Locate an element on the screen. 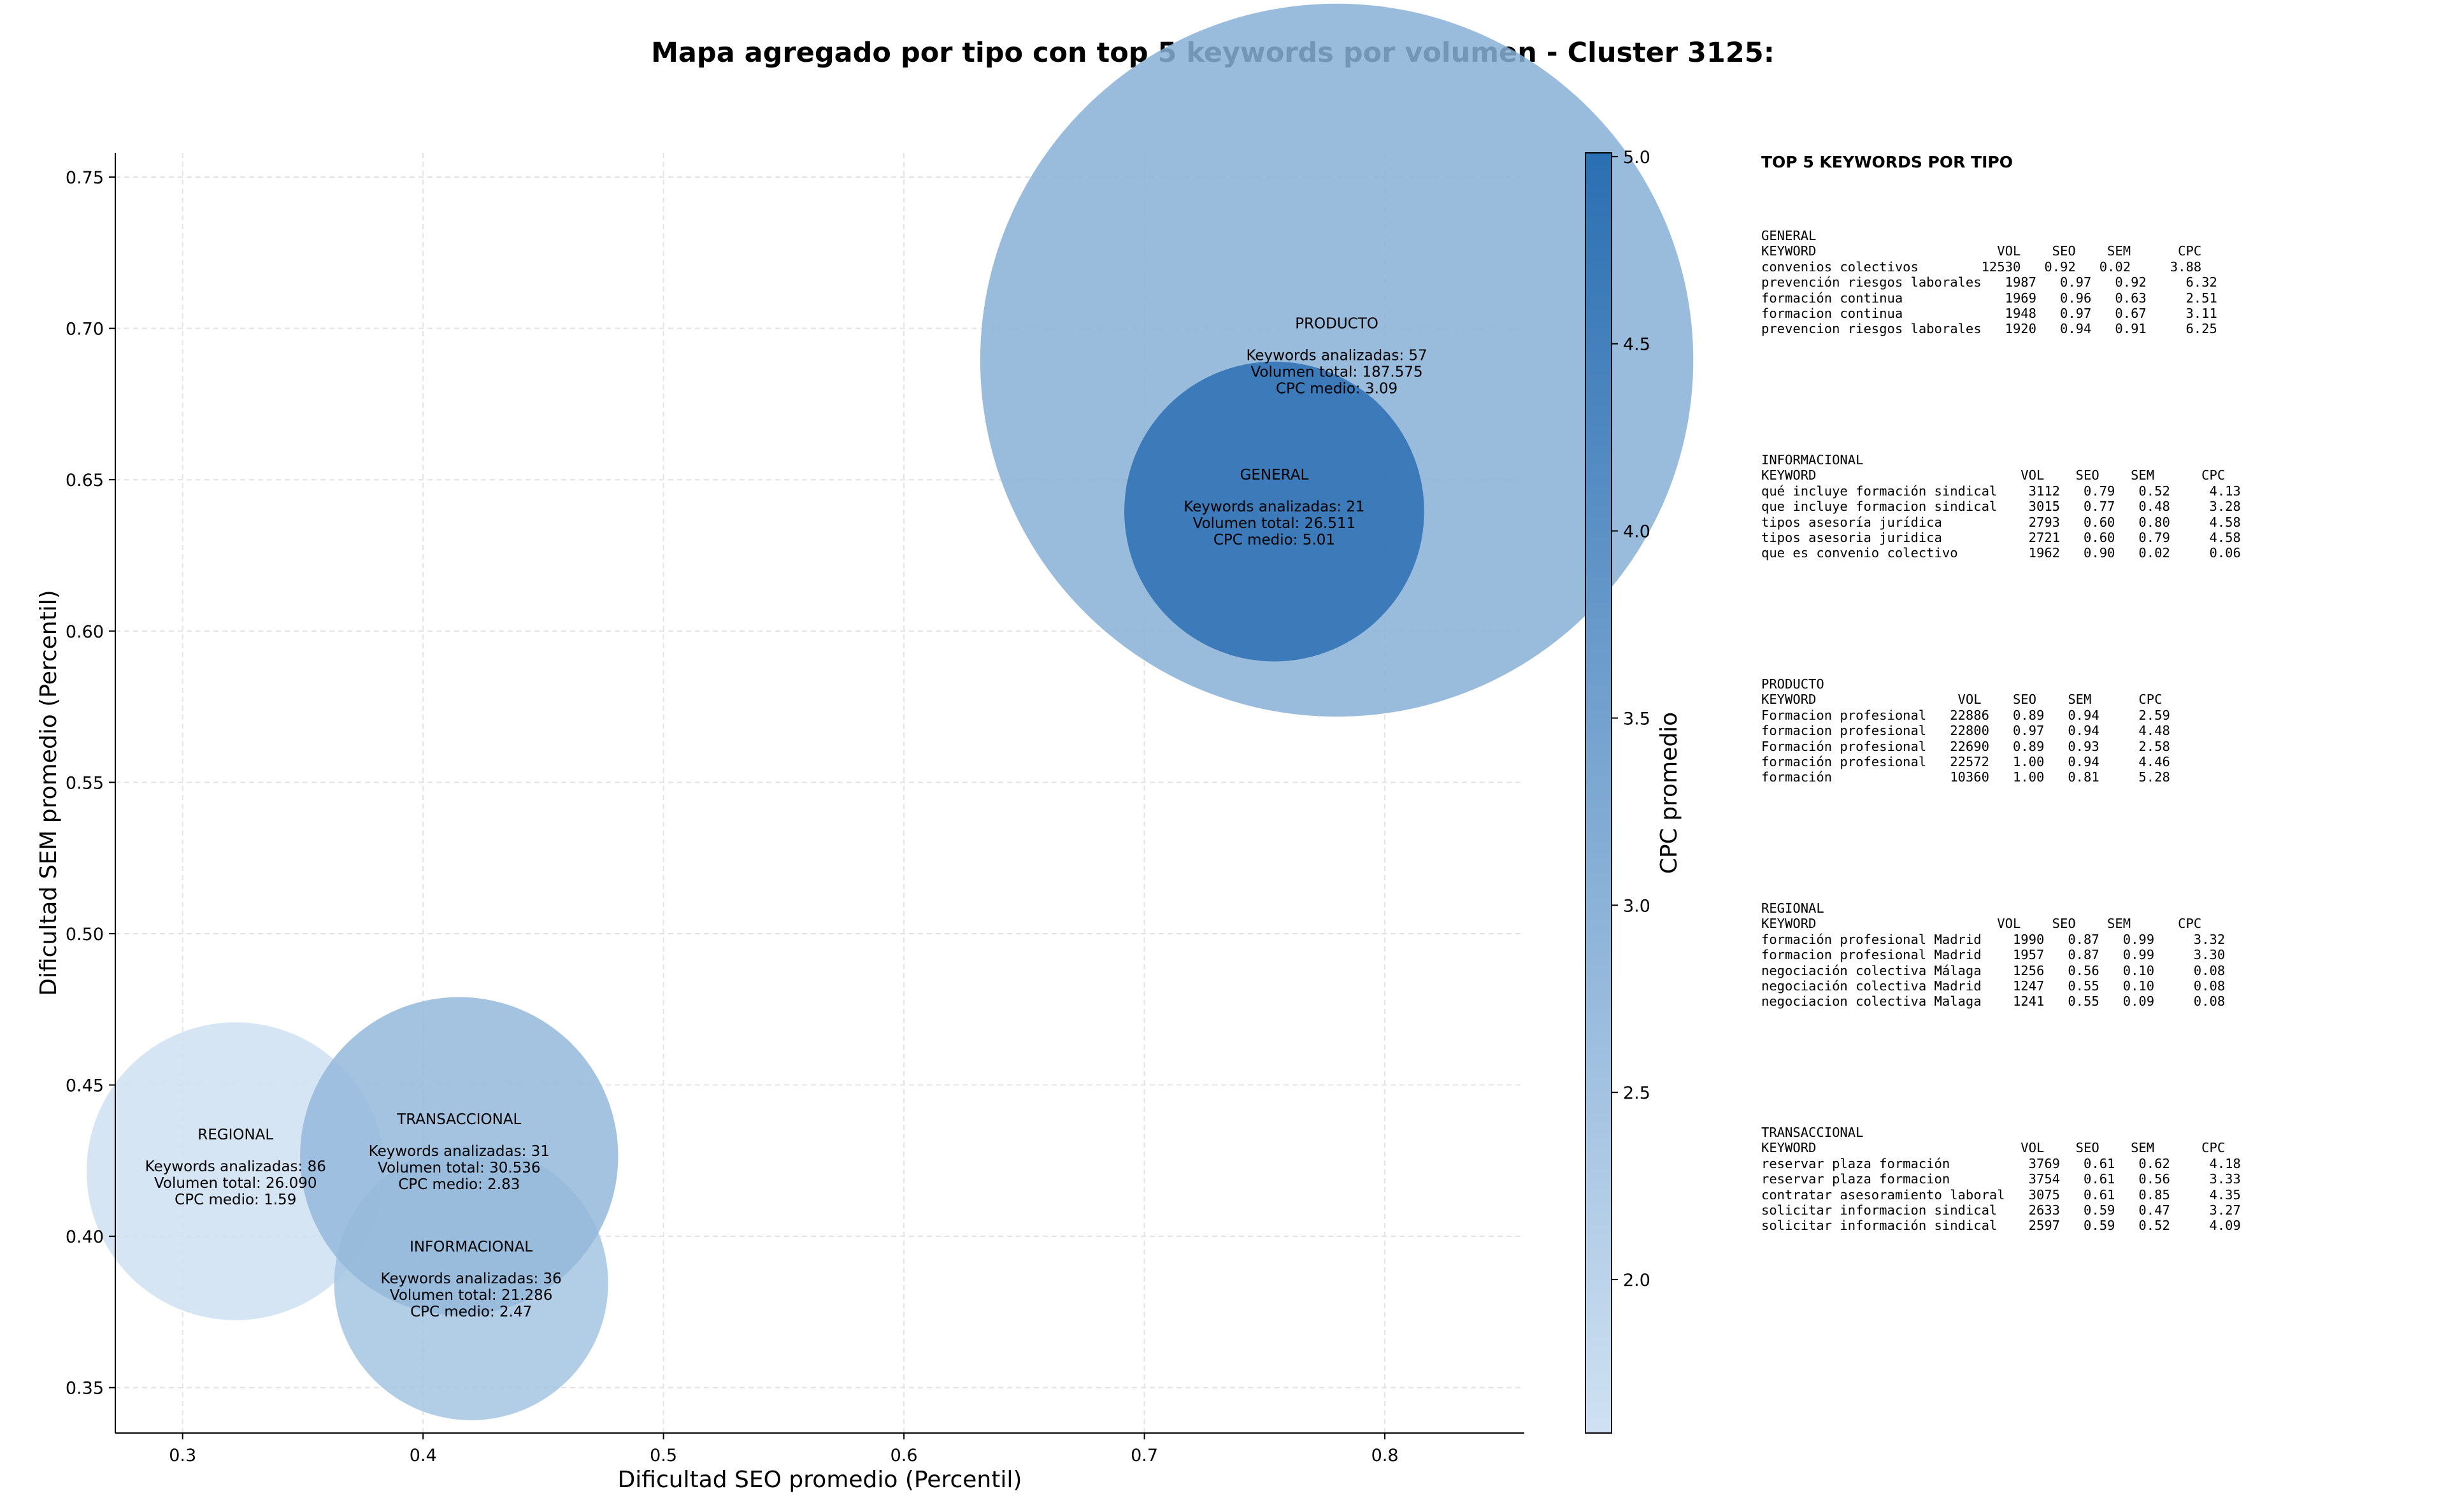 Image resolution: width=2446 pixels, height=1512 pixels. bubble-volume-label: Volumen total: 30.536 is located at coordinates (459, 1168).